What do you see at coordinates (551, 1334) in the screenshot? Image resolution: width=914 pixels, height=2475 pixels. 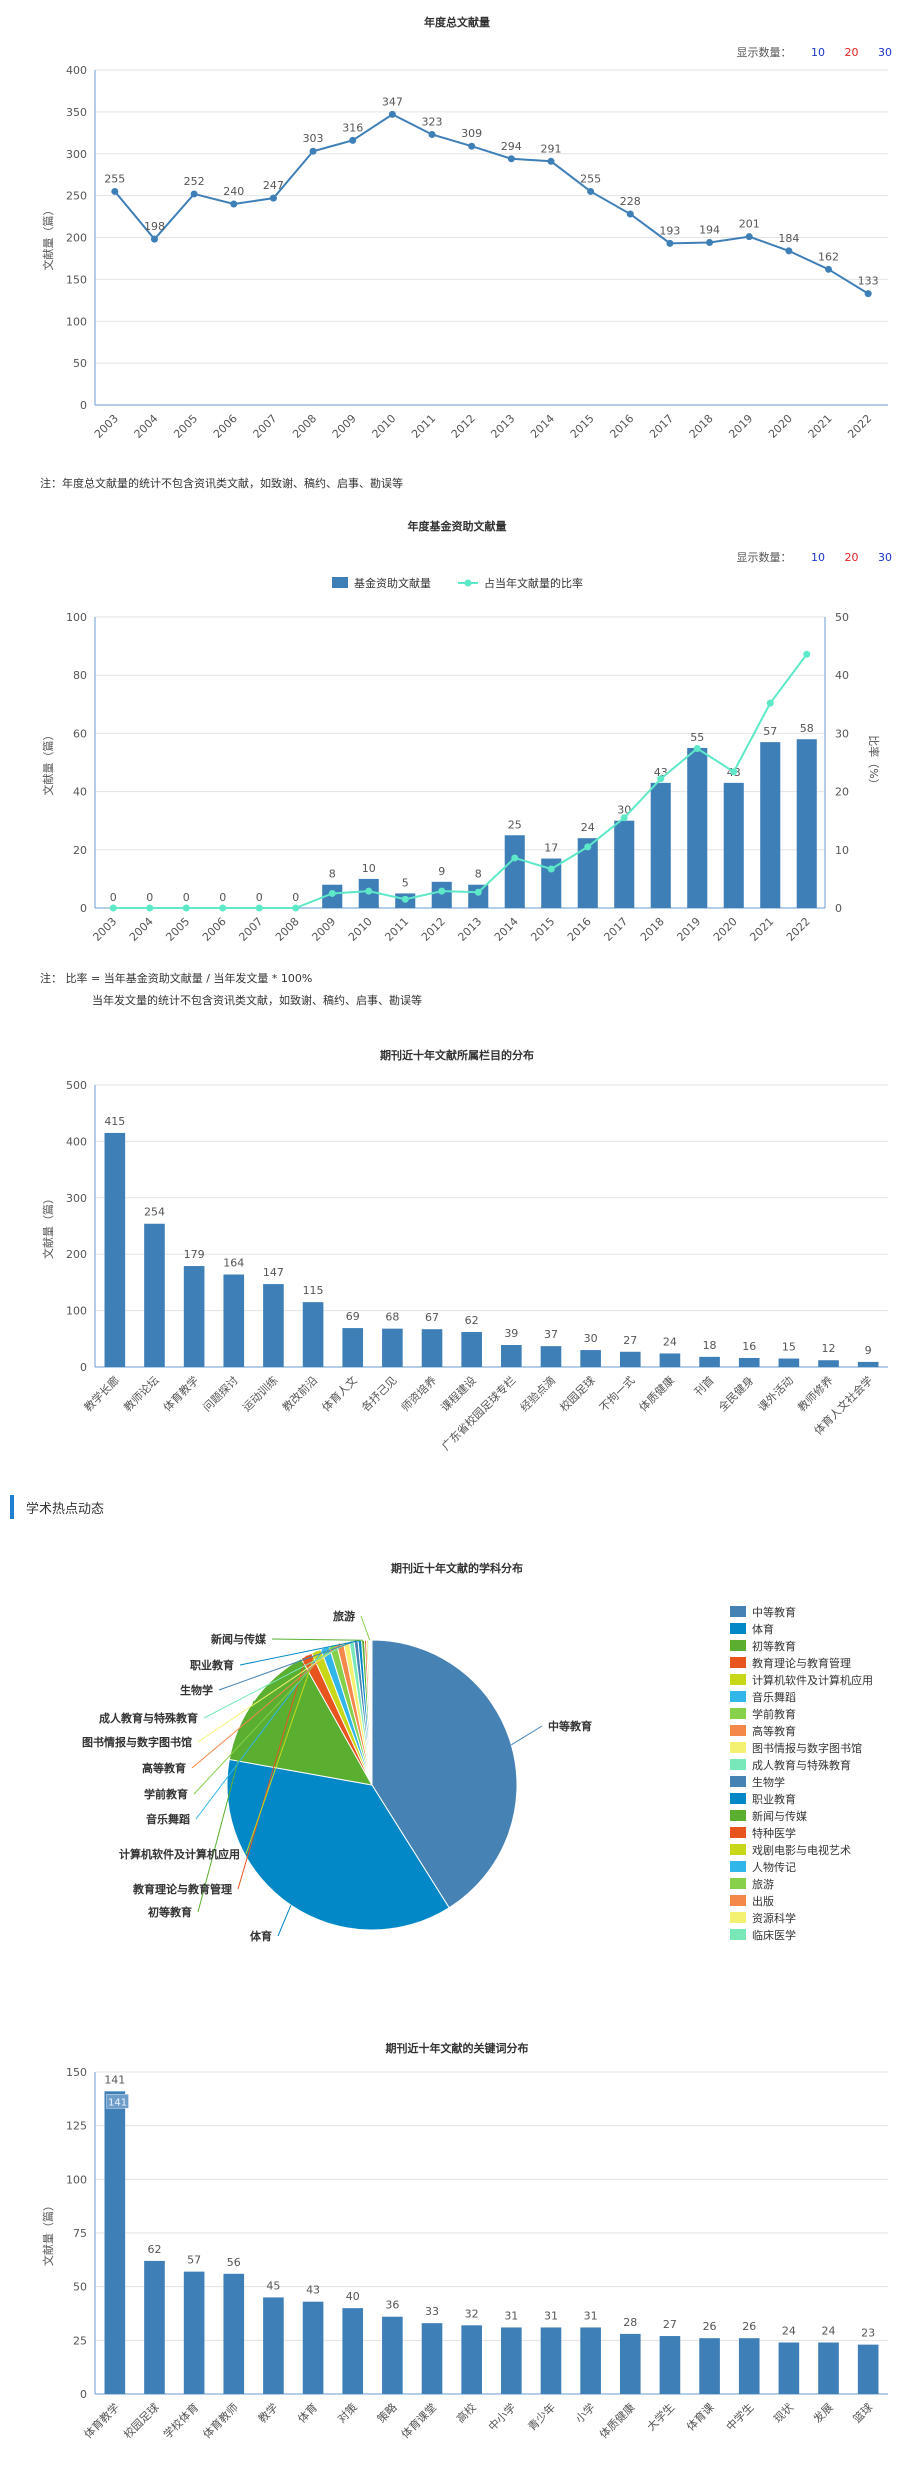 I see `data-label: 37` at bounding box center [551, 1334].